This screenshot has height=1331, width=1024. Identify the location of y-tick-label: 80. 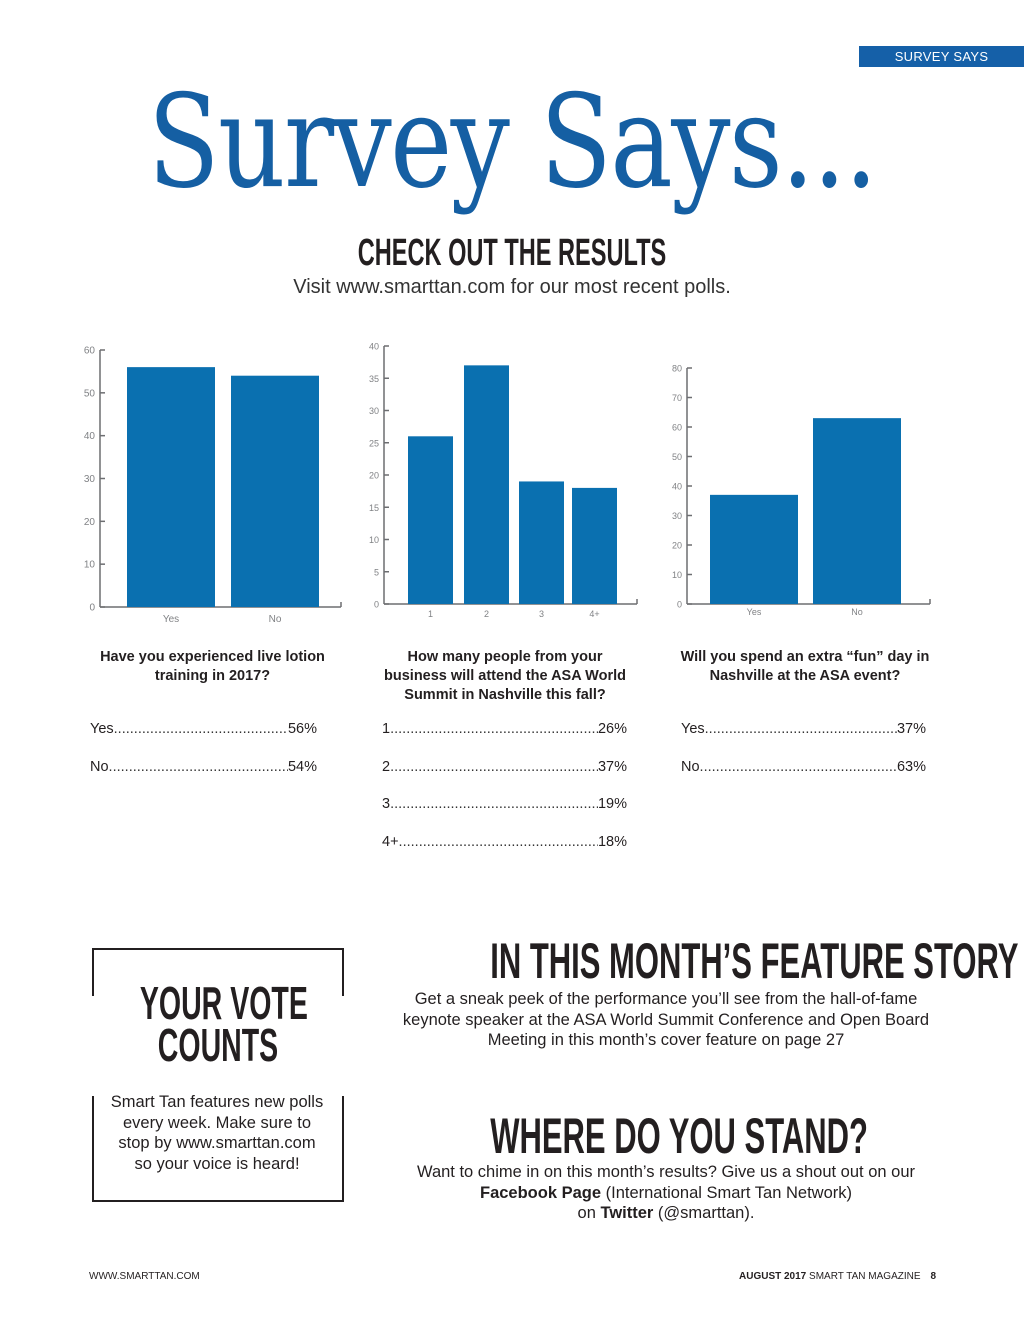
(677, 369).